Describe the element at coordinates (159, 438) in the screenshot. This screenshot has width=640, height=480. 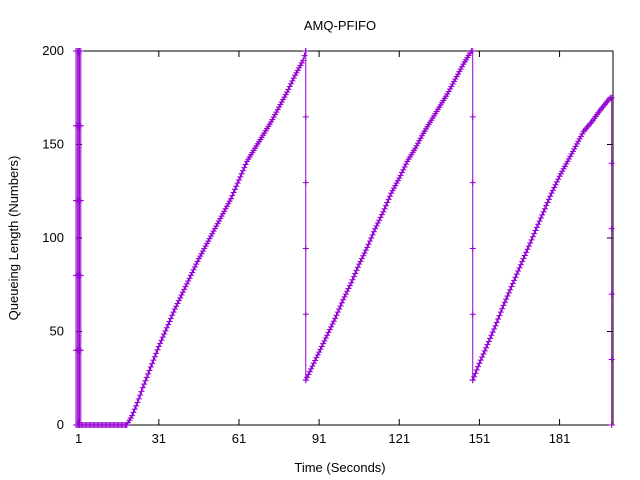
I see `x-tick-label: 31` at that location.